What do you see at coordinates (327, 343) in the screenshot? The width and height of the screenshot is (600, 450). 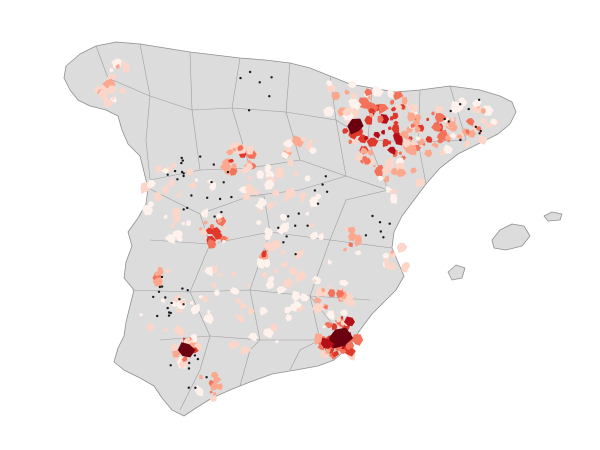 I see `municipality-region-high` at bounding box center [327, 343].